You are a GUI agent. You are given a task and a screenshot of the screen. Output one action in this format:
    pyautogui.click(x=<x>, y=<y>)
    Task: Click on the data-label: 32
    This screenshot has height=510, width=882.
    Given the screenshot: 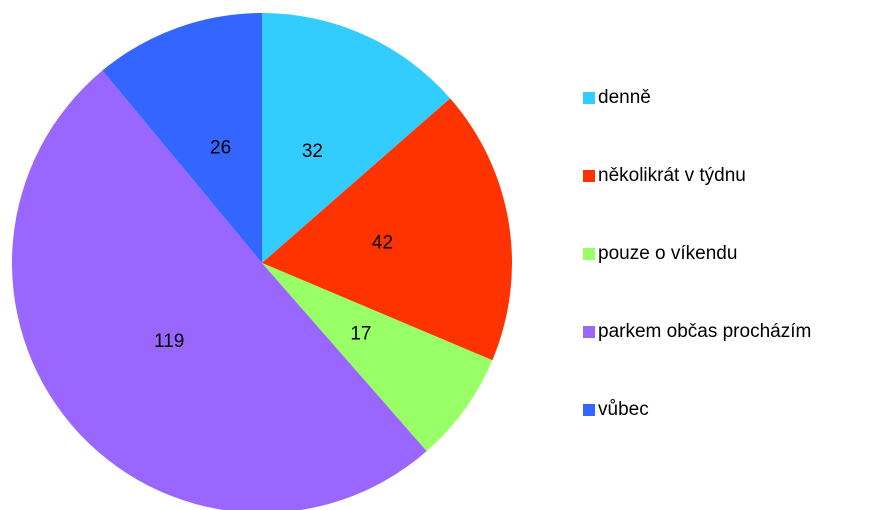 What is the action you would take?
    pyautogui.click(x=312, y=151)
    